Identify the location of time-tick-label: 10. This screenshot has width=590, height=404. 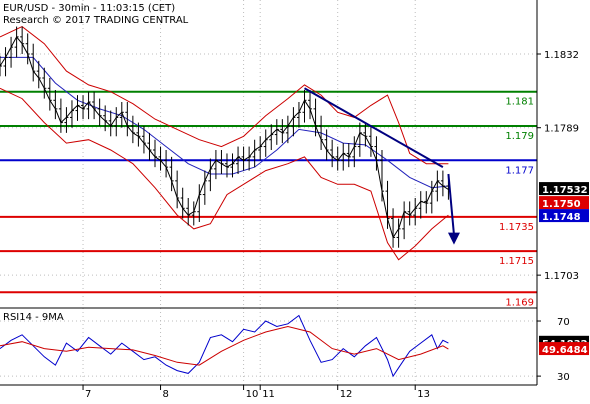
(252, 394).